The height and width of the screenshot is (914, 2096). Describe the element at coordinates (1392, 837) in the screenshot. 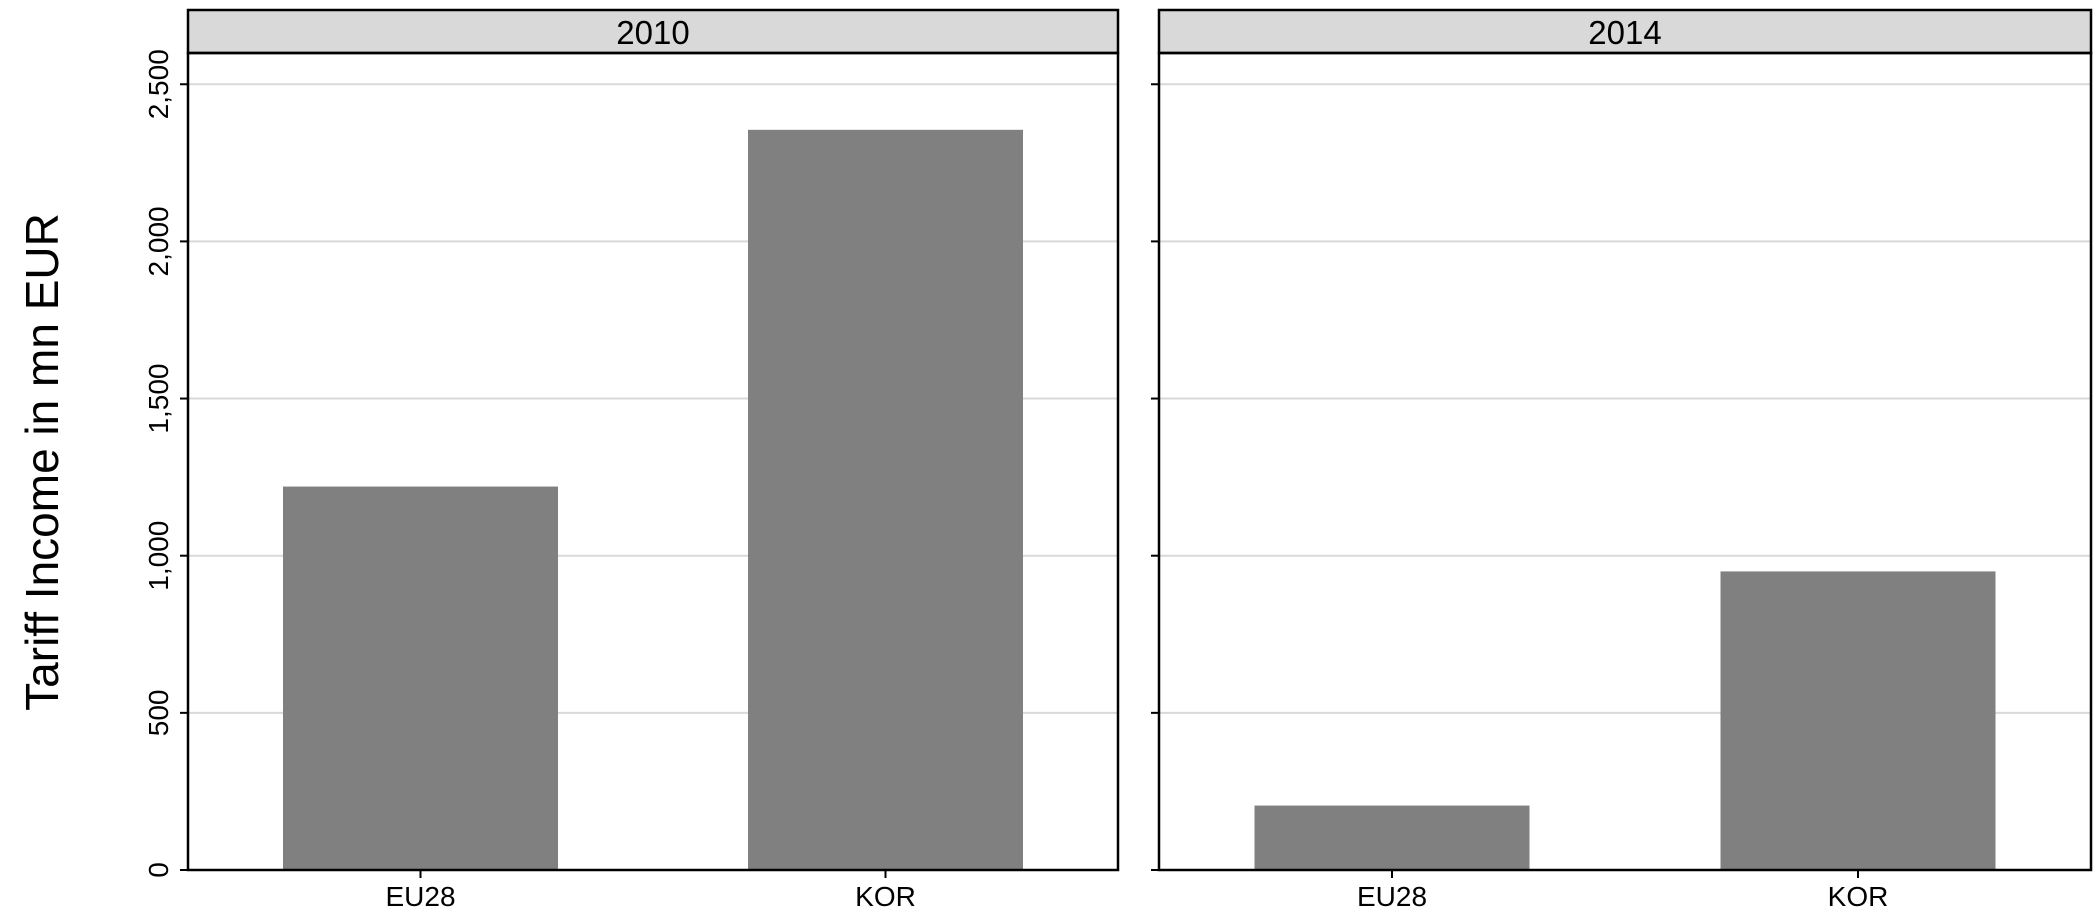

I see `bar-eu28-2014` at that location.